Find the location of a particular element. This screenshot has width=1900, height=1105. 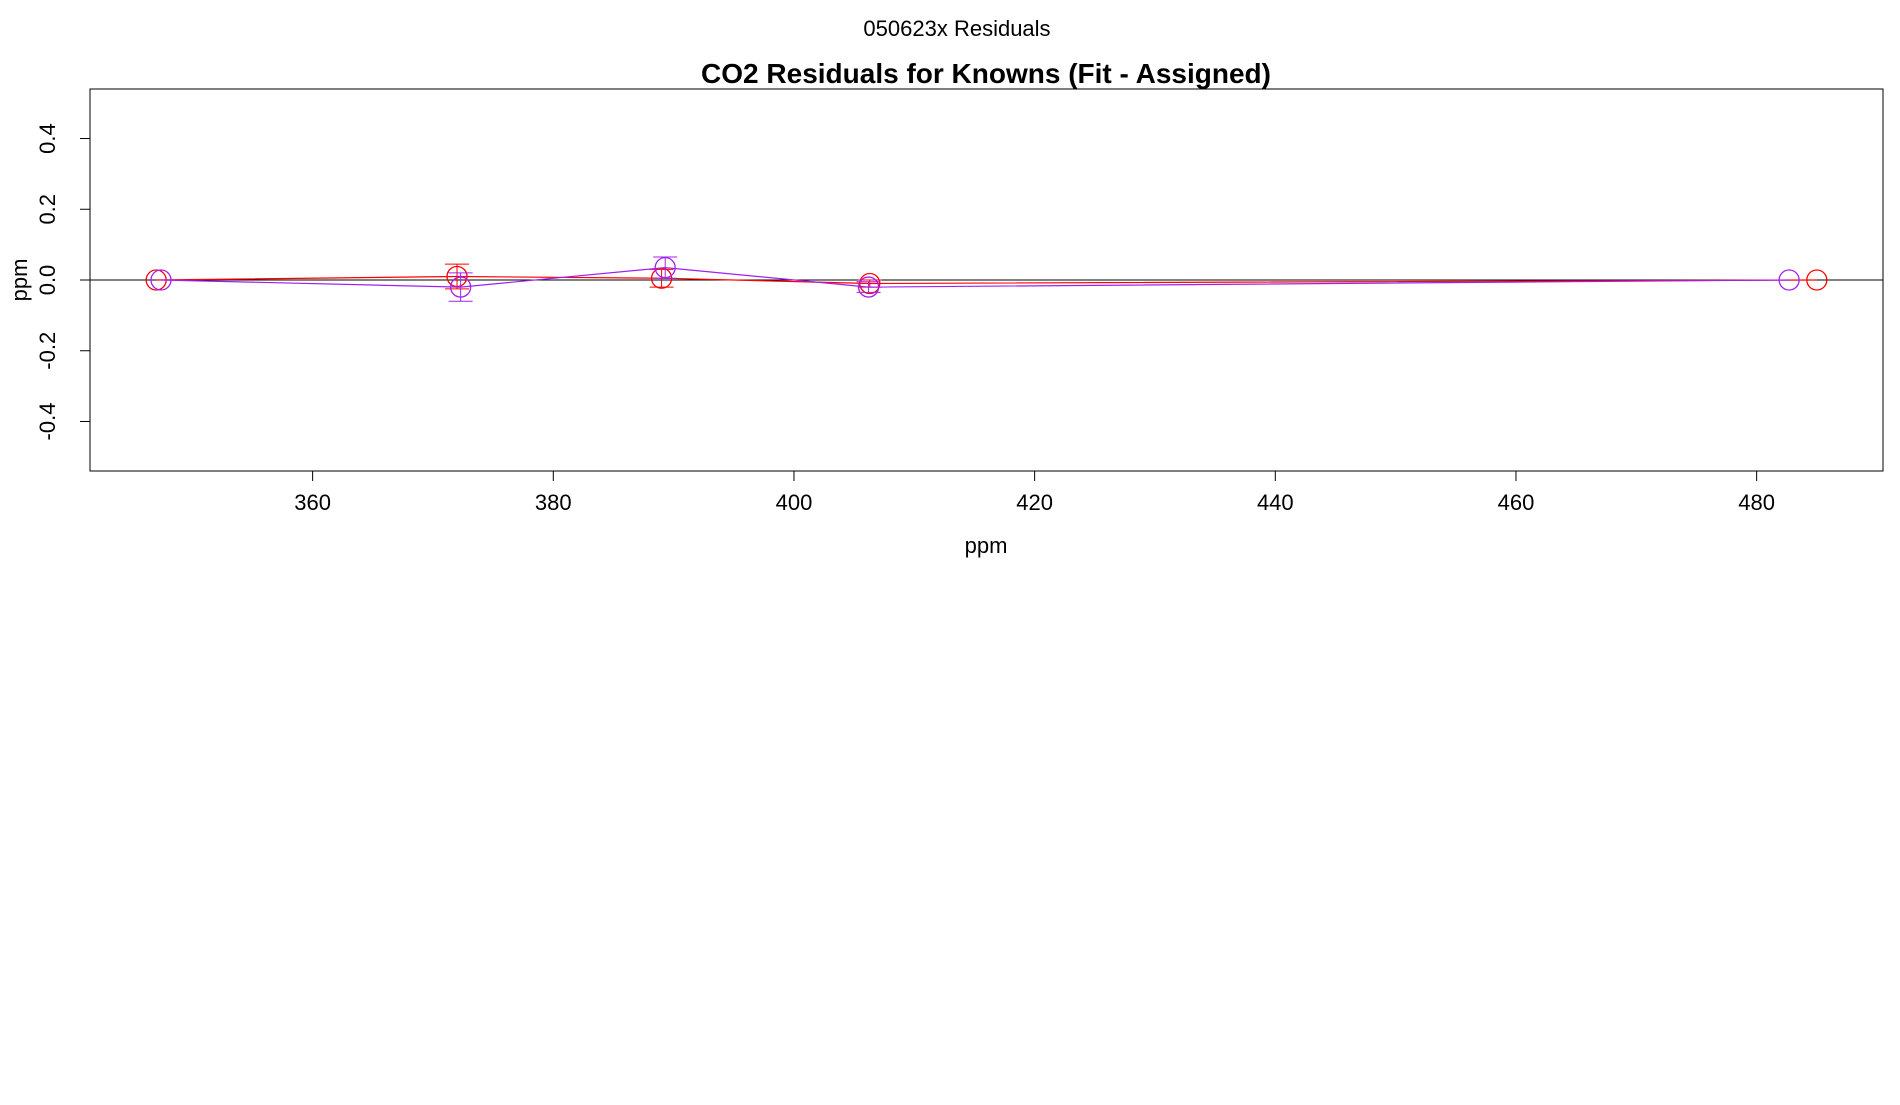

x-tick-label: 460 is located at coordinates (1516, 502).